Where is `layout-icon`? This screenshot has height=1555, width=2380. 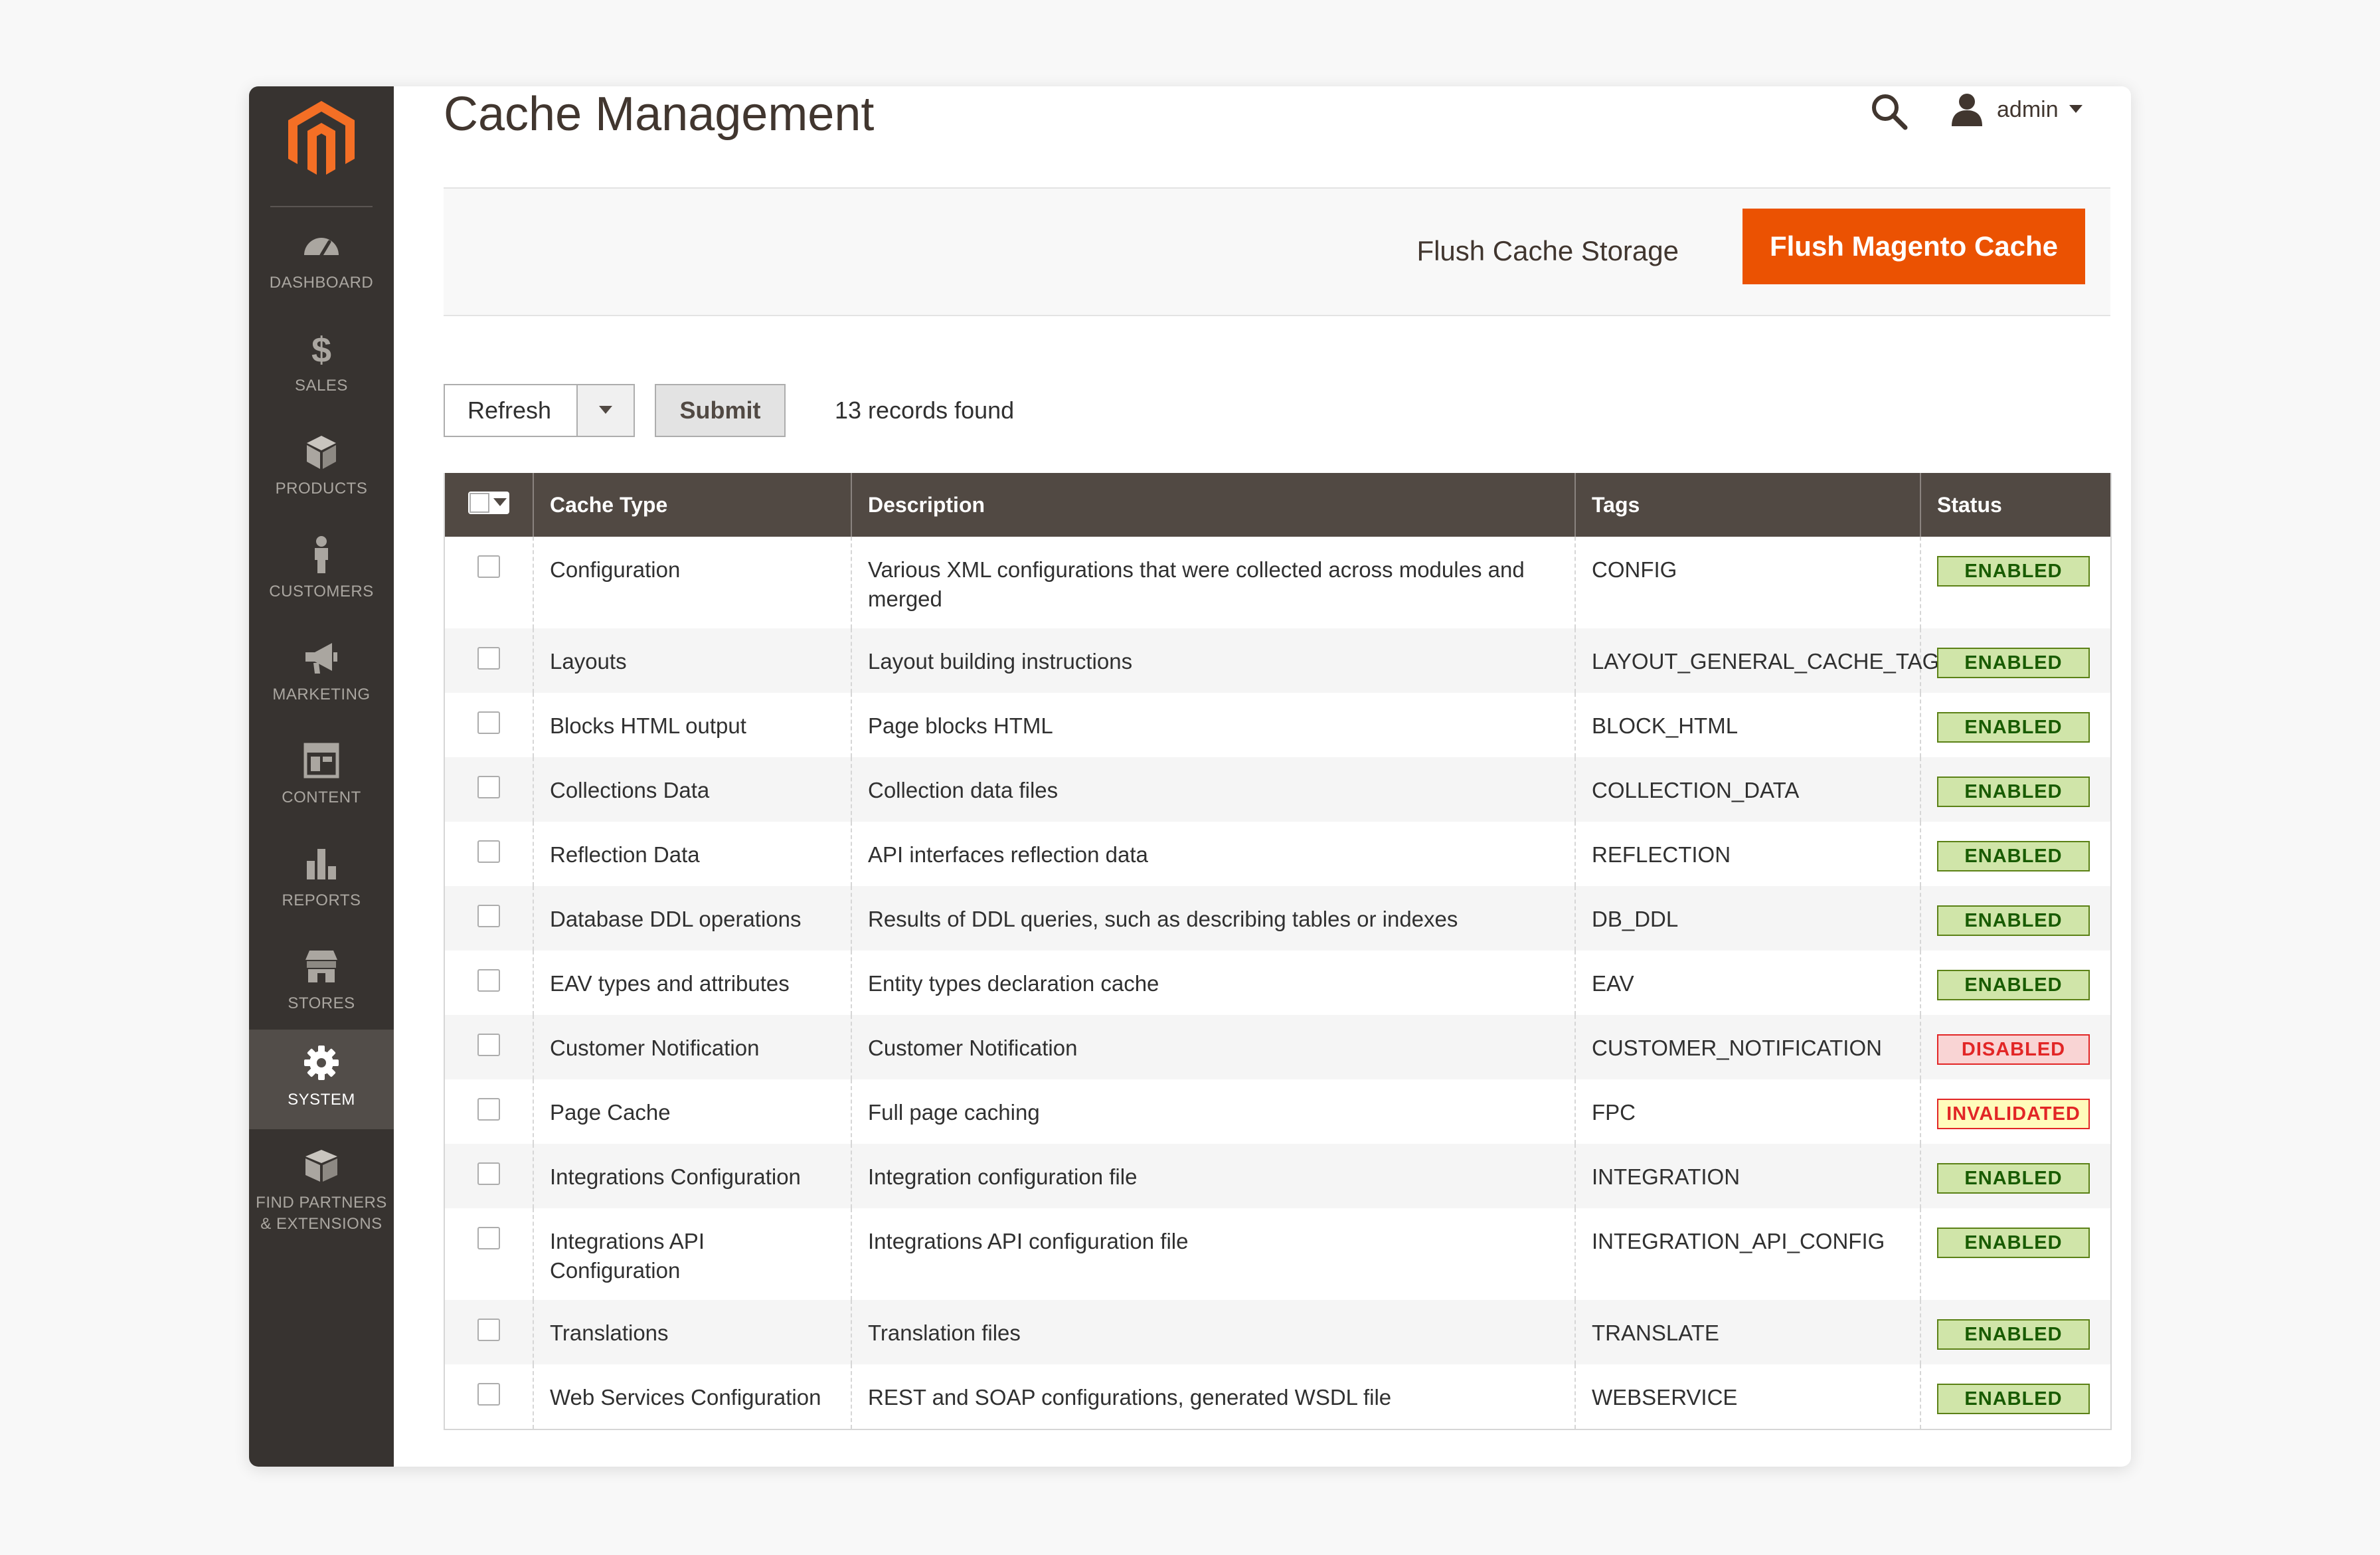
layout-icon is located at coordinates (321, 760).